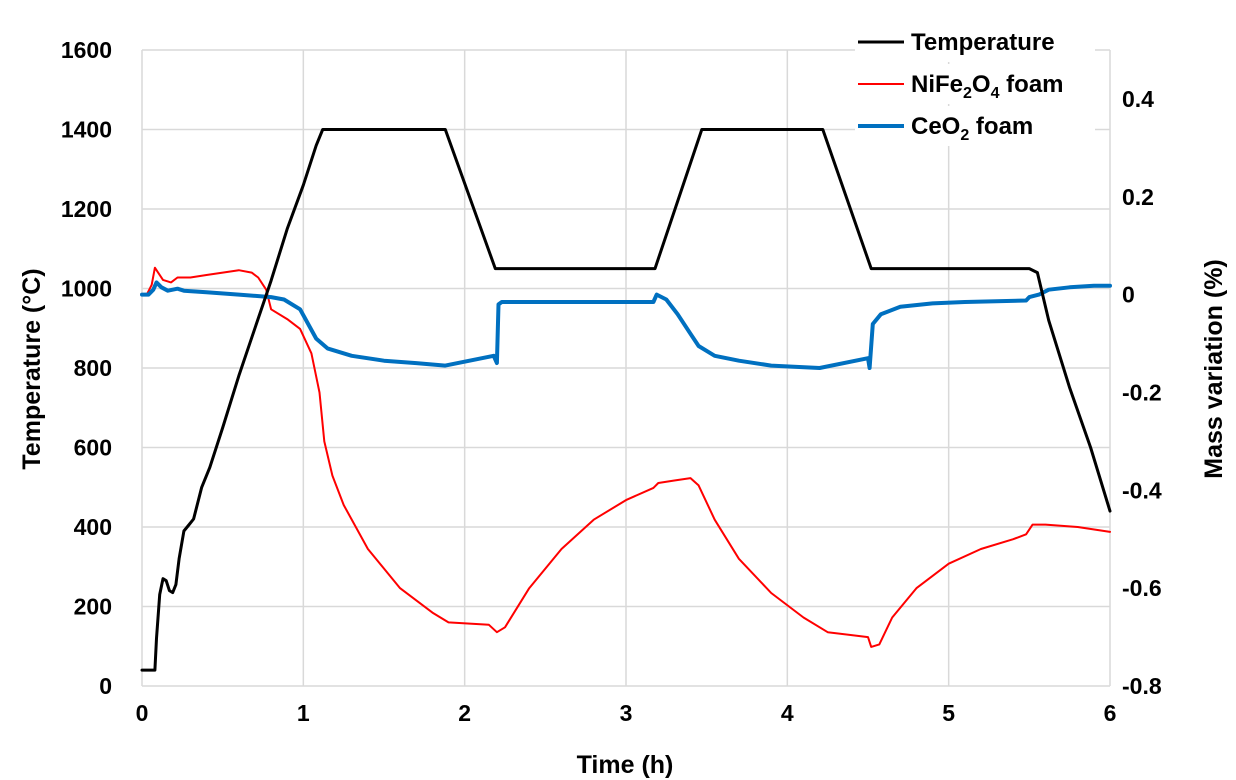 This screenshot has width=1236, height=780. What do you see at coordinates (1110, 713) in the screenshot?
I see `x-tick-label: 6` at bounding box center [1110, 713].